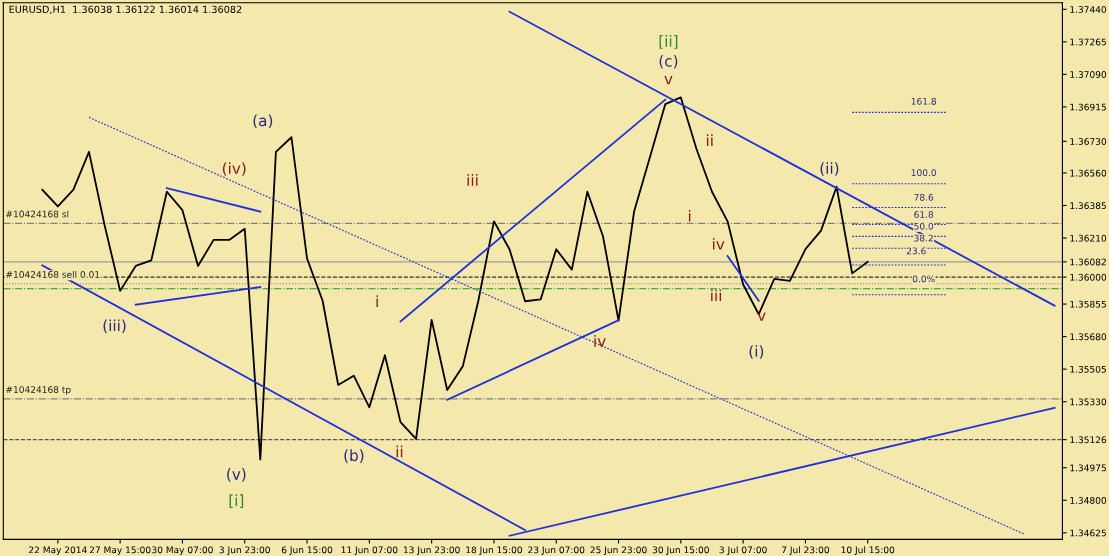 The height and width of the screenshot is (556, 1109). What do you see at coordinates (1088, 402) in the screenshot?
I see `y-tick-label: 1.35330` at bounding box center [1088, 402].